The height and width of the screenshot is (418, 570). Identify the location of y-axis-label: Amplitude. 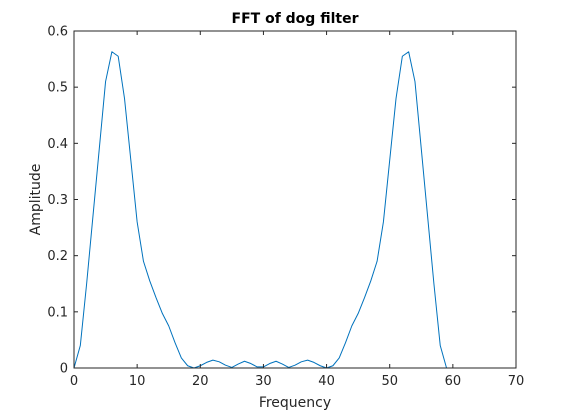
(36, 200).